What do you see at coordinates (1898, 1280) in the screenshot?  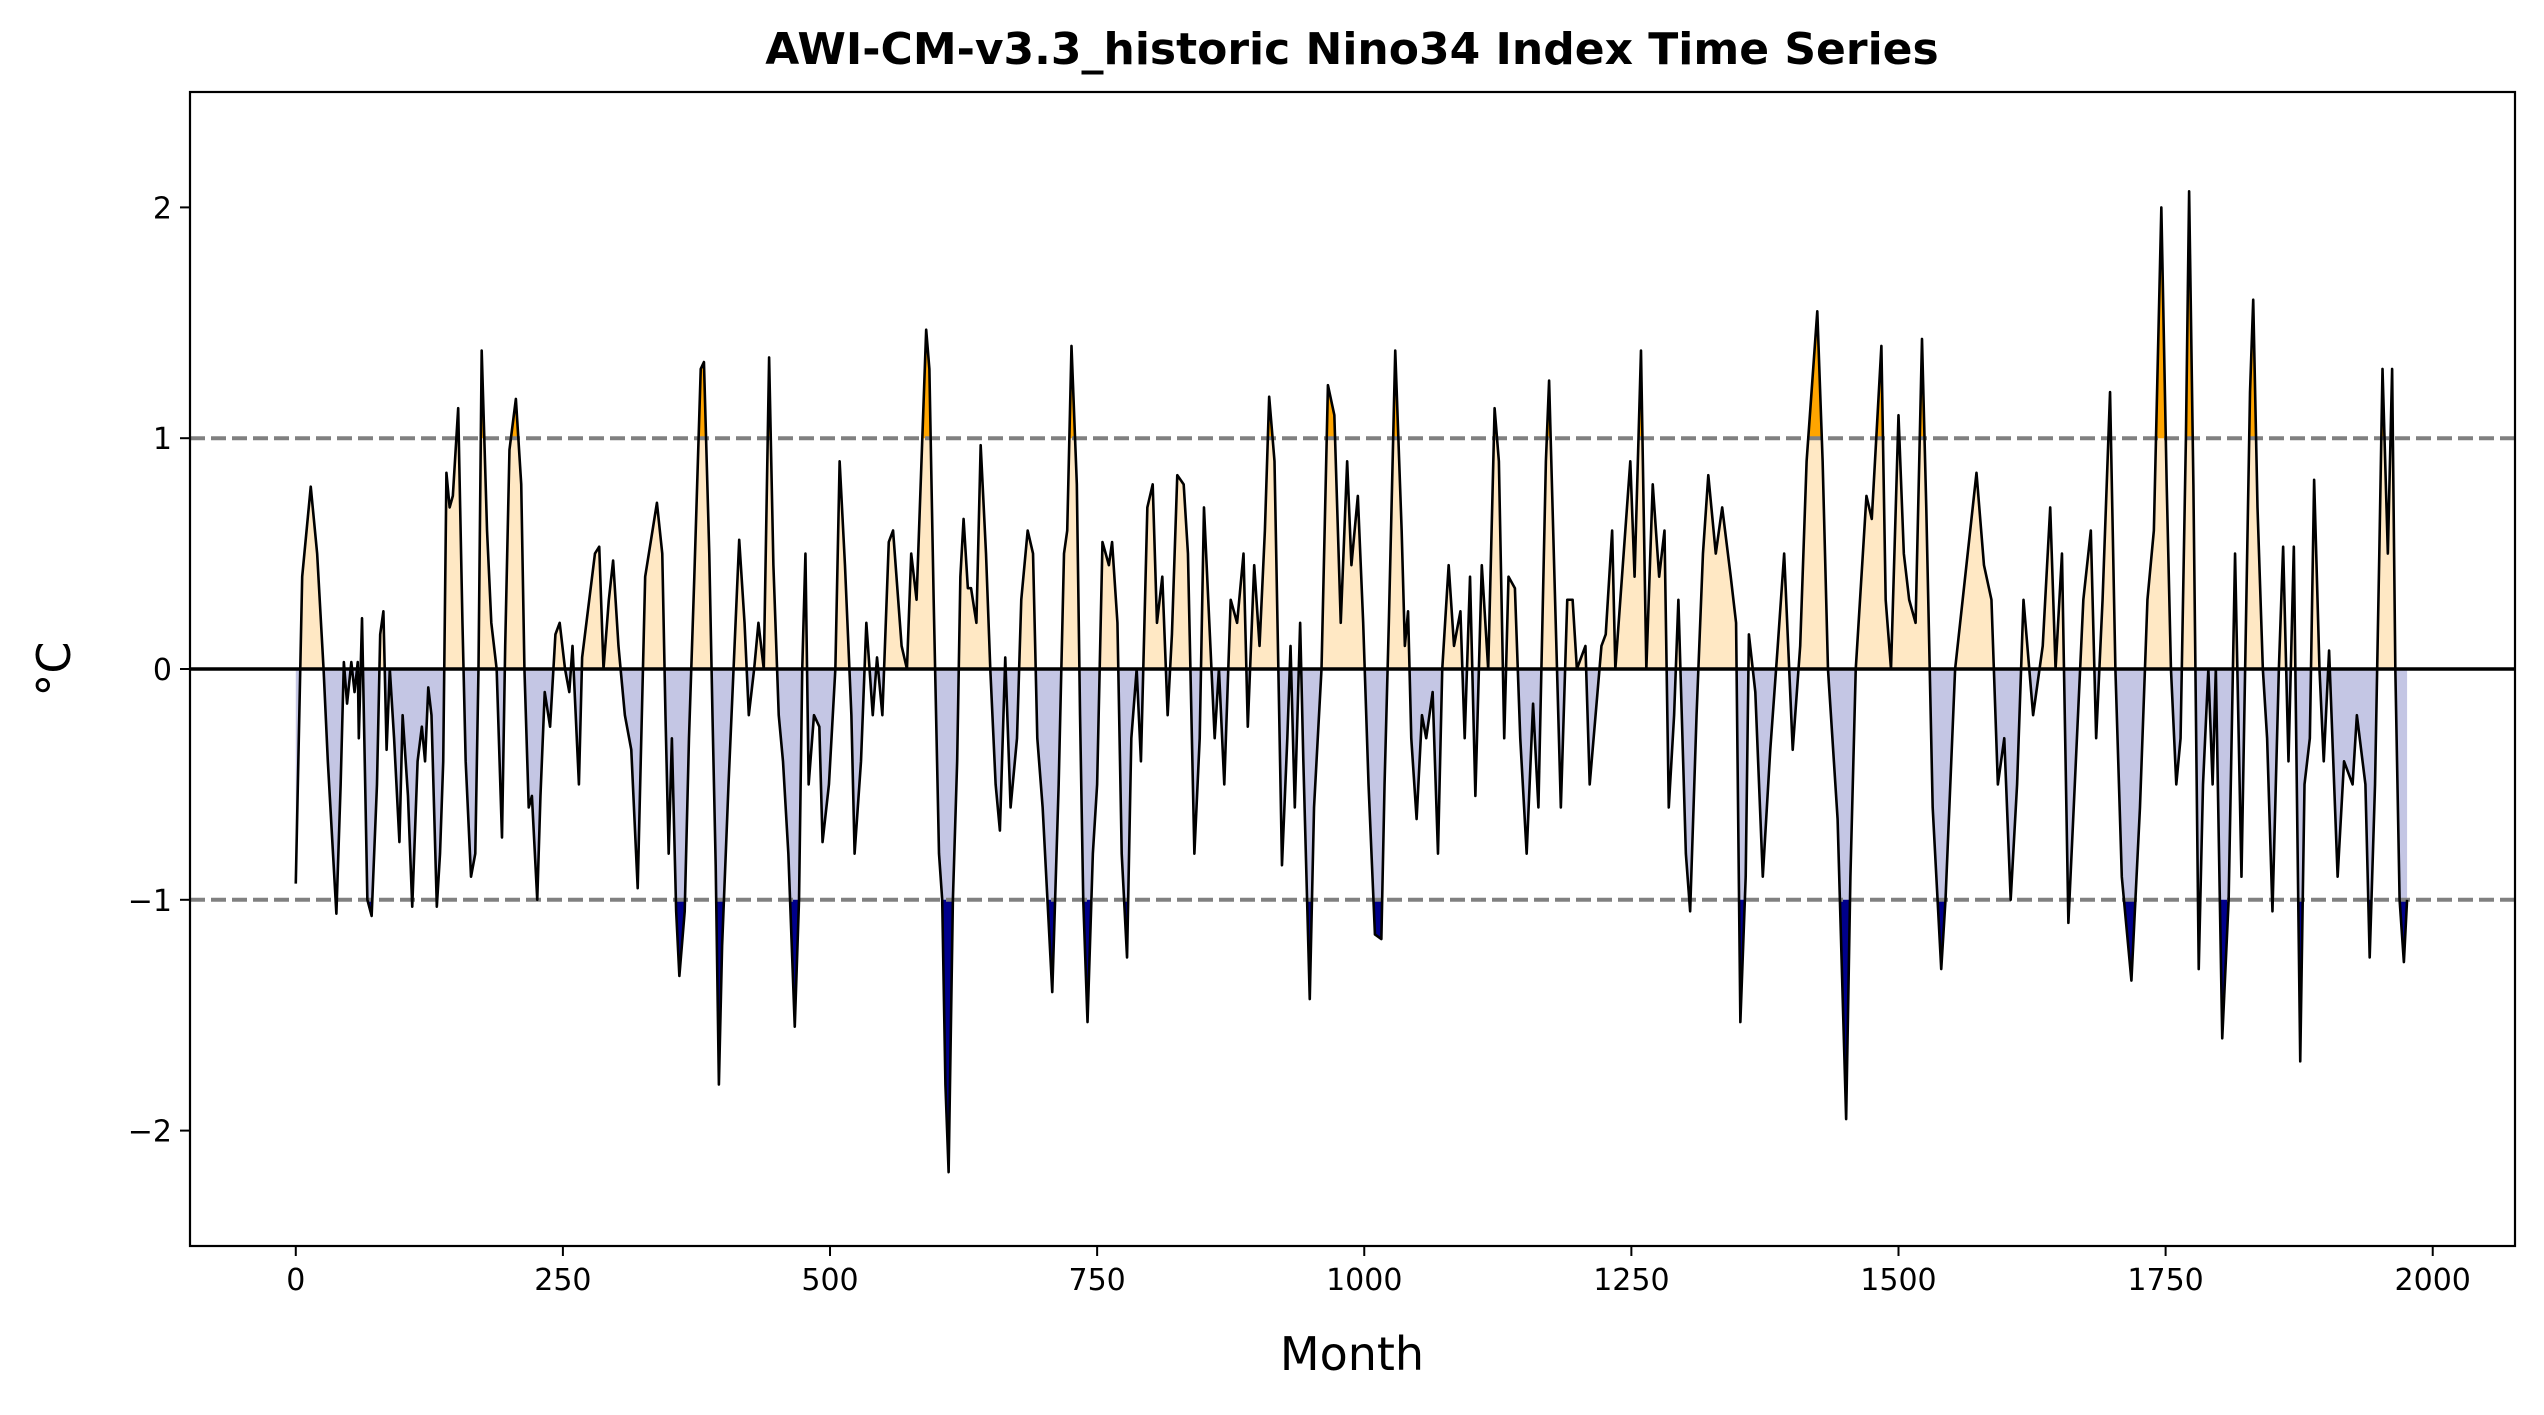 I see `x-tick-label: 1500` at bounding box center [1898, 1280].